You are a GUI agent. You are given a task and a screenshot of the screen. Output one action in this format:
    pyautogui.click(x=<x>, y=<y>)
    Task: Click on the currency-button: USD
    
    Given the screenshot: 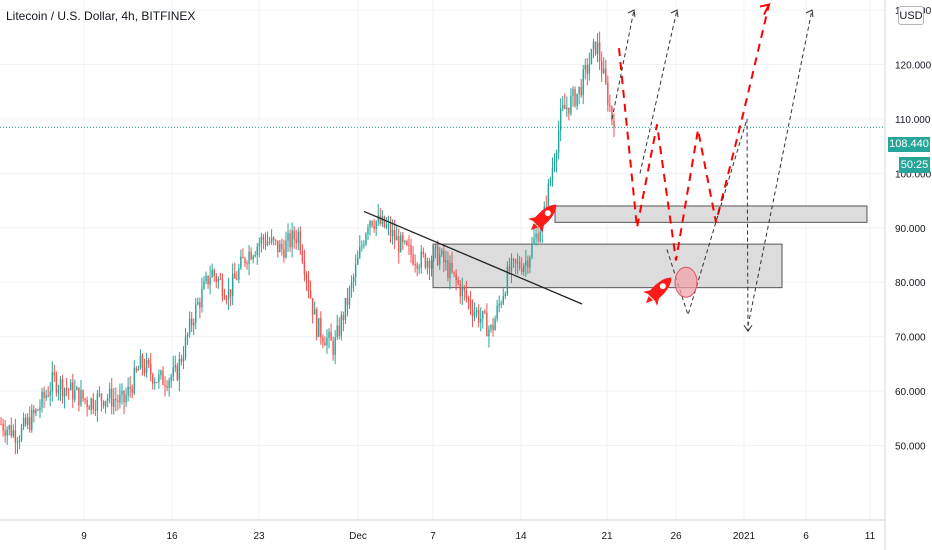 What is the action you would take?
    pyautogui.click(x=911, y=15)
    